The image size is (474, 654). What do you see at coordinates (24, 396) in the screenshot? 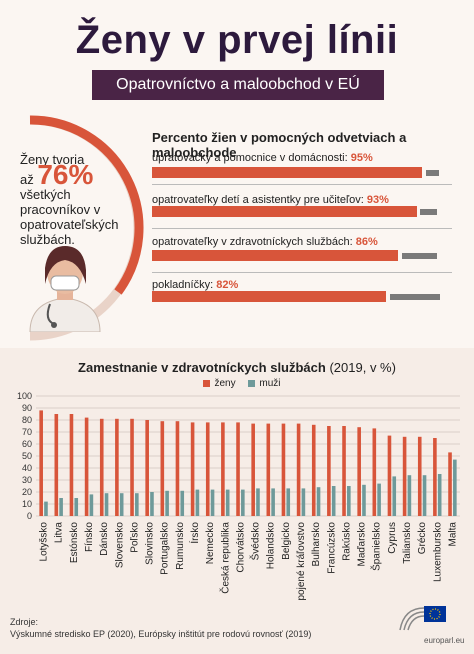
I see `y-tick-label: 100` at bounding box center [24, 396].